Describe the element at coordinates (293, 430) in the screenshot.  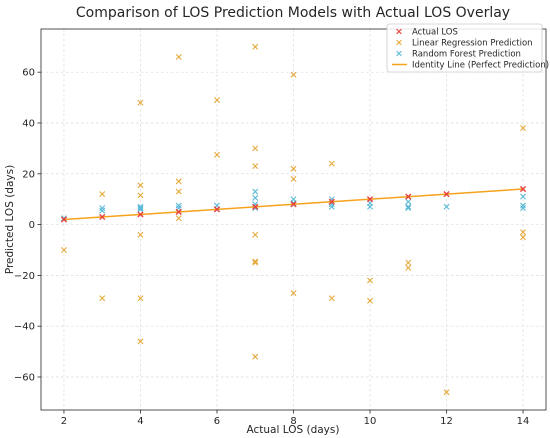
I see `x-axis-label: Actual LOS (days)` at that location.